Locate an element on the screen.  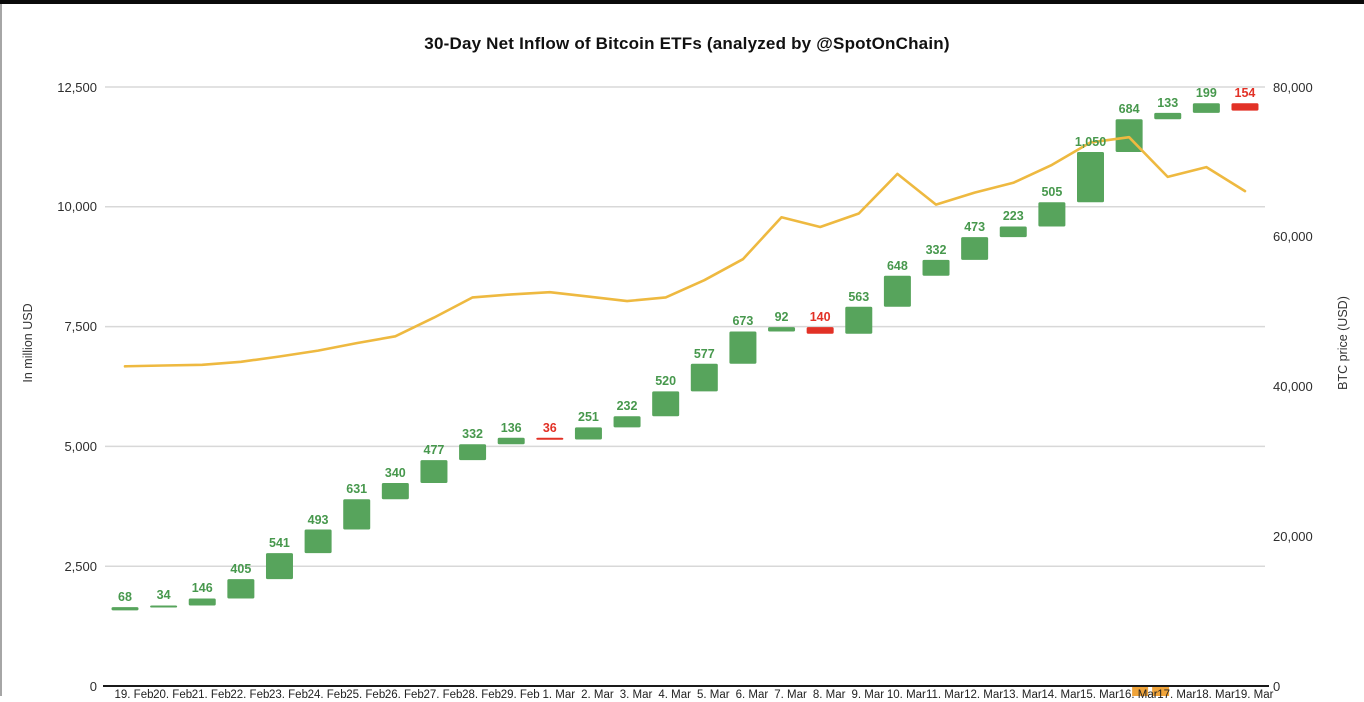
y-left-tick-label: 10,000 is located at coordinates (77, 207).